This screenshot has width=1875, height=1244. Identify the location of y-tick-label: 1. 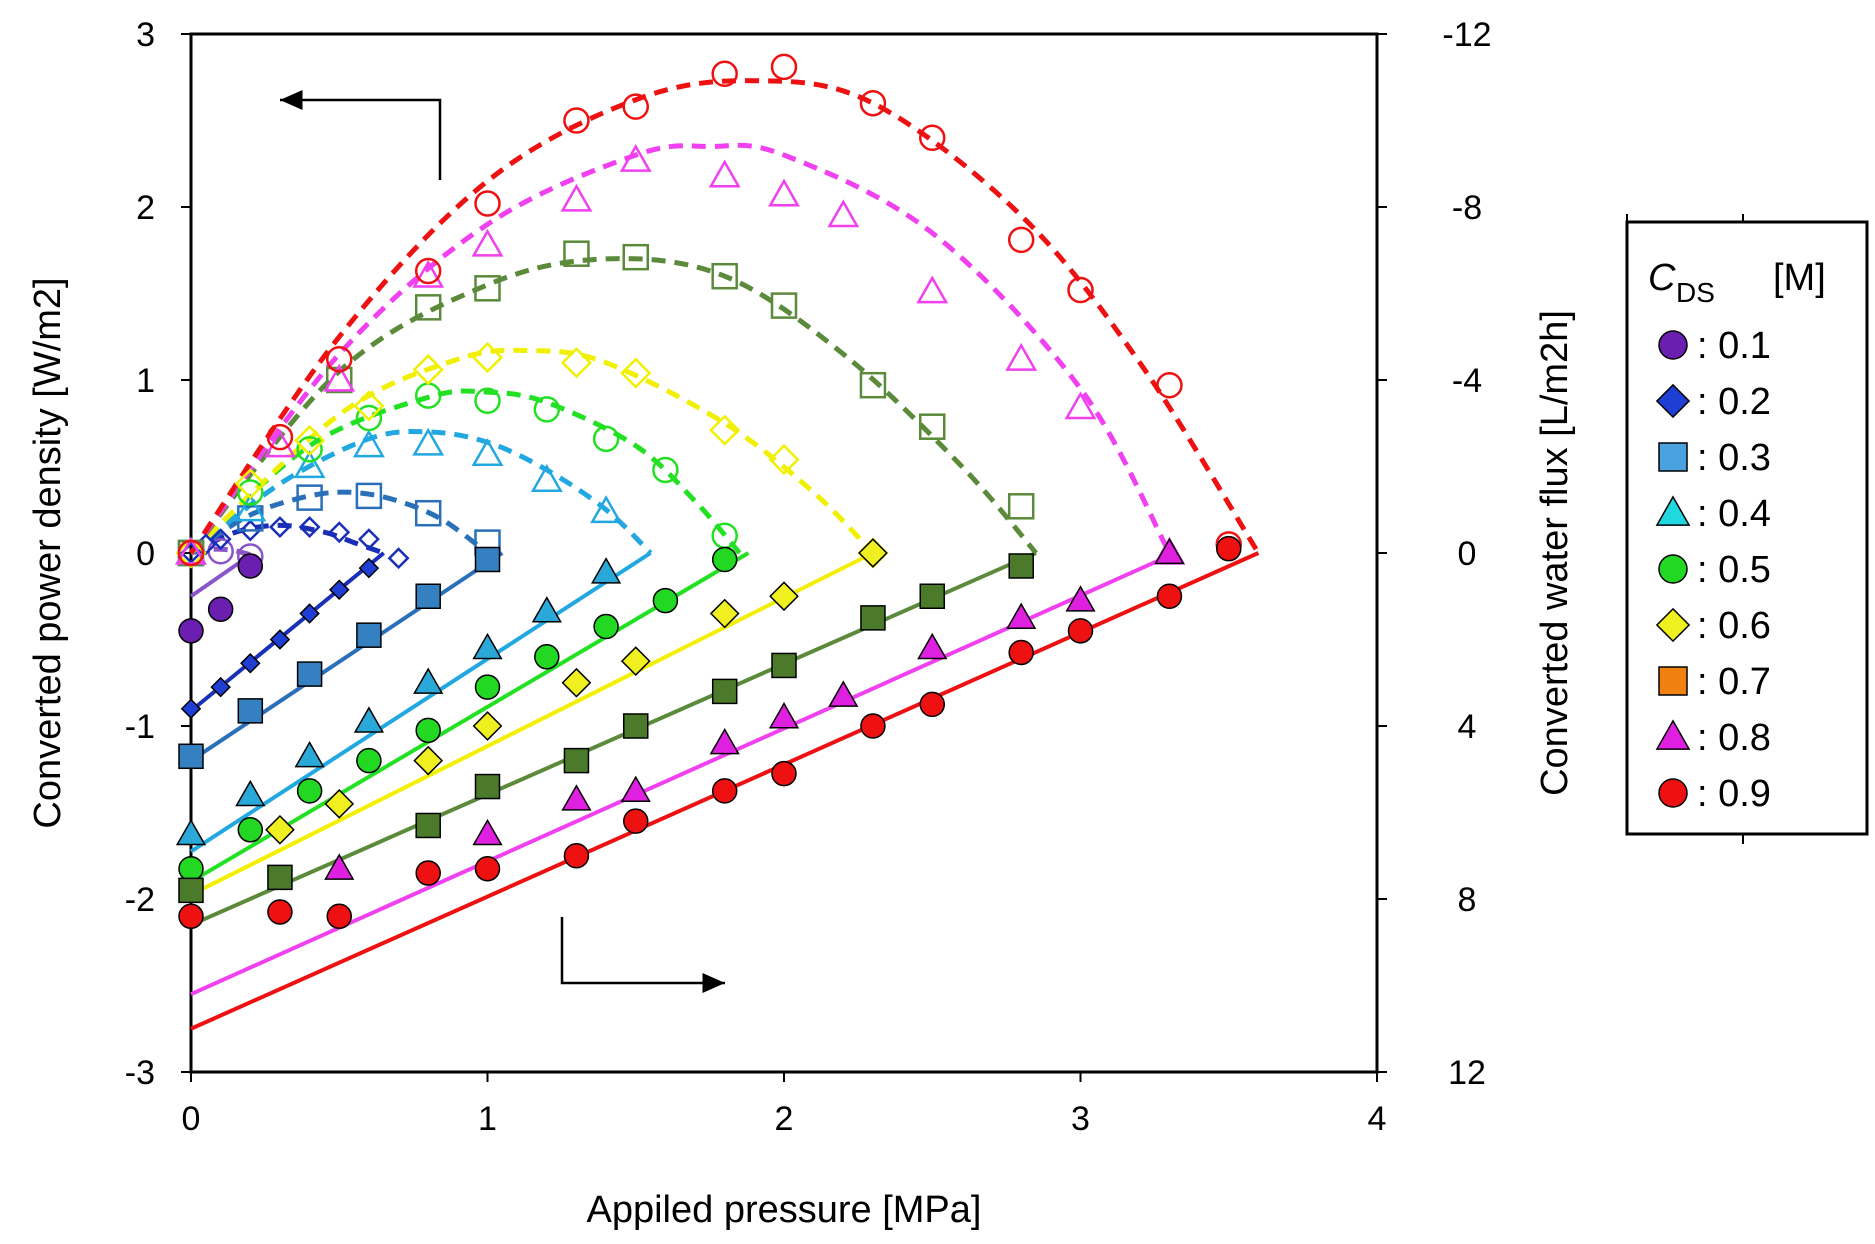
(145, 381).